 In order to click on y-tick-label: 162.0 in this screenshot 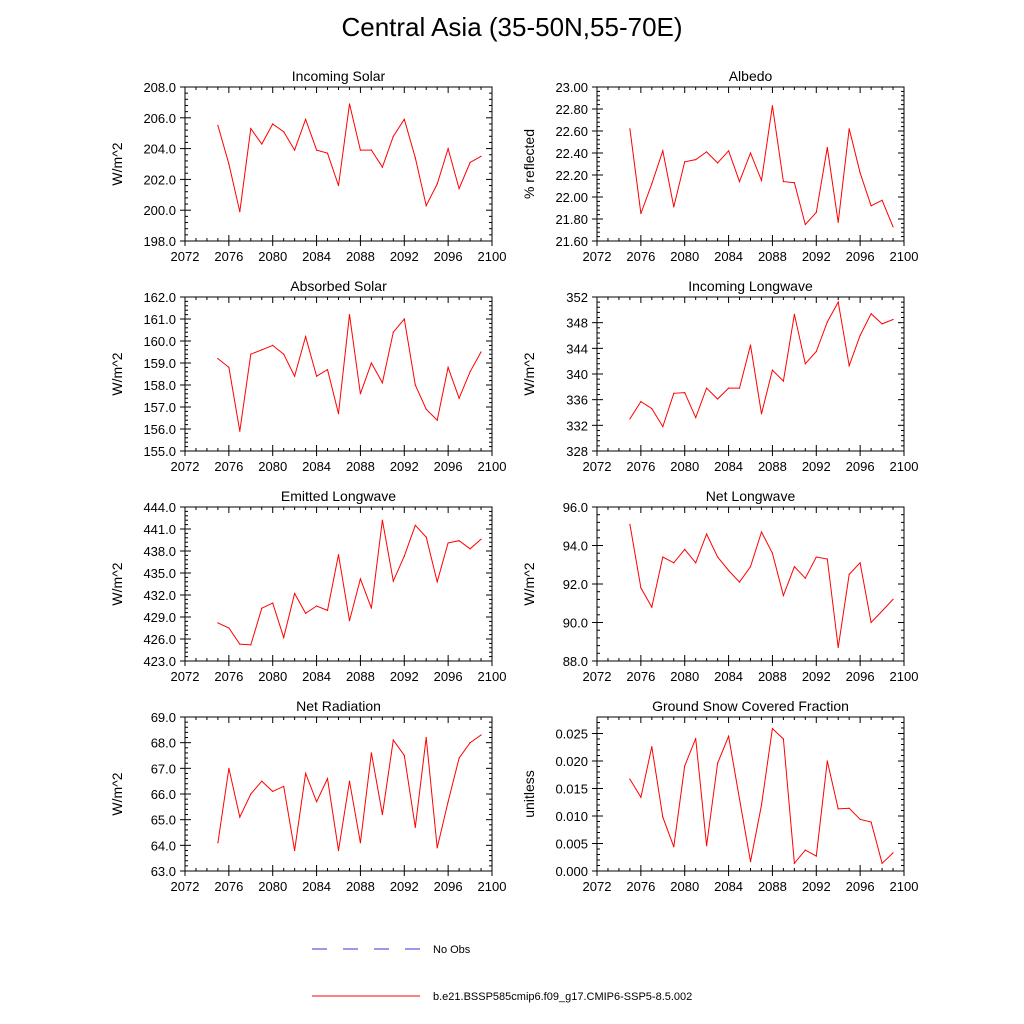, I will do `click(159, 297)`.